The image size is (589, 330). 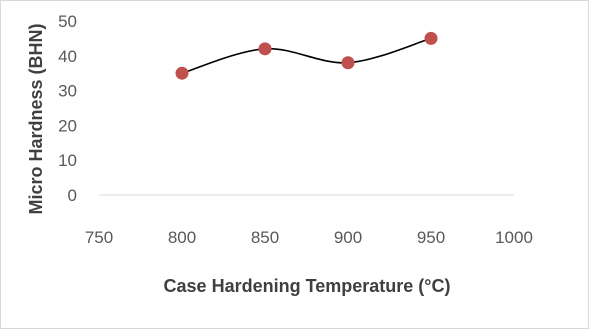 I want to click on series-line, so click(x=306, y=55).